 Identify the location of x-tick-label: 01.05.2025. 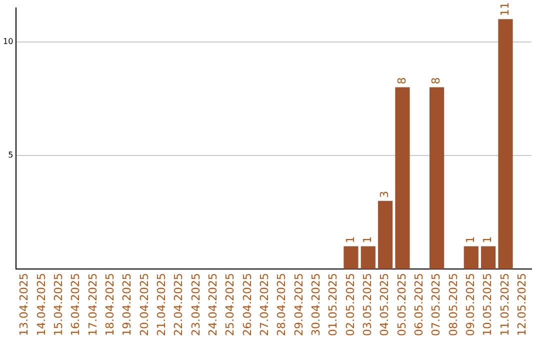
(333, 304).